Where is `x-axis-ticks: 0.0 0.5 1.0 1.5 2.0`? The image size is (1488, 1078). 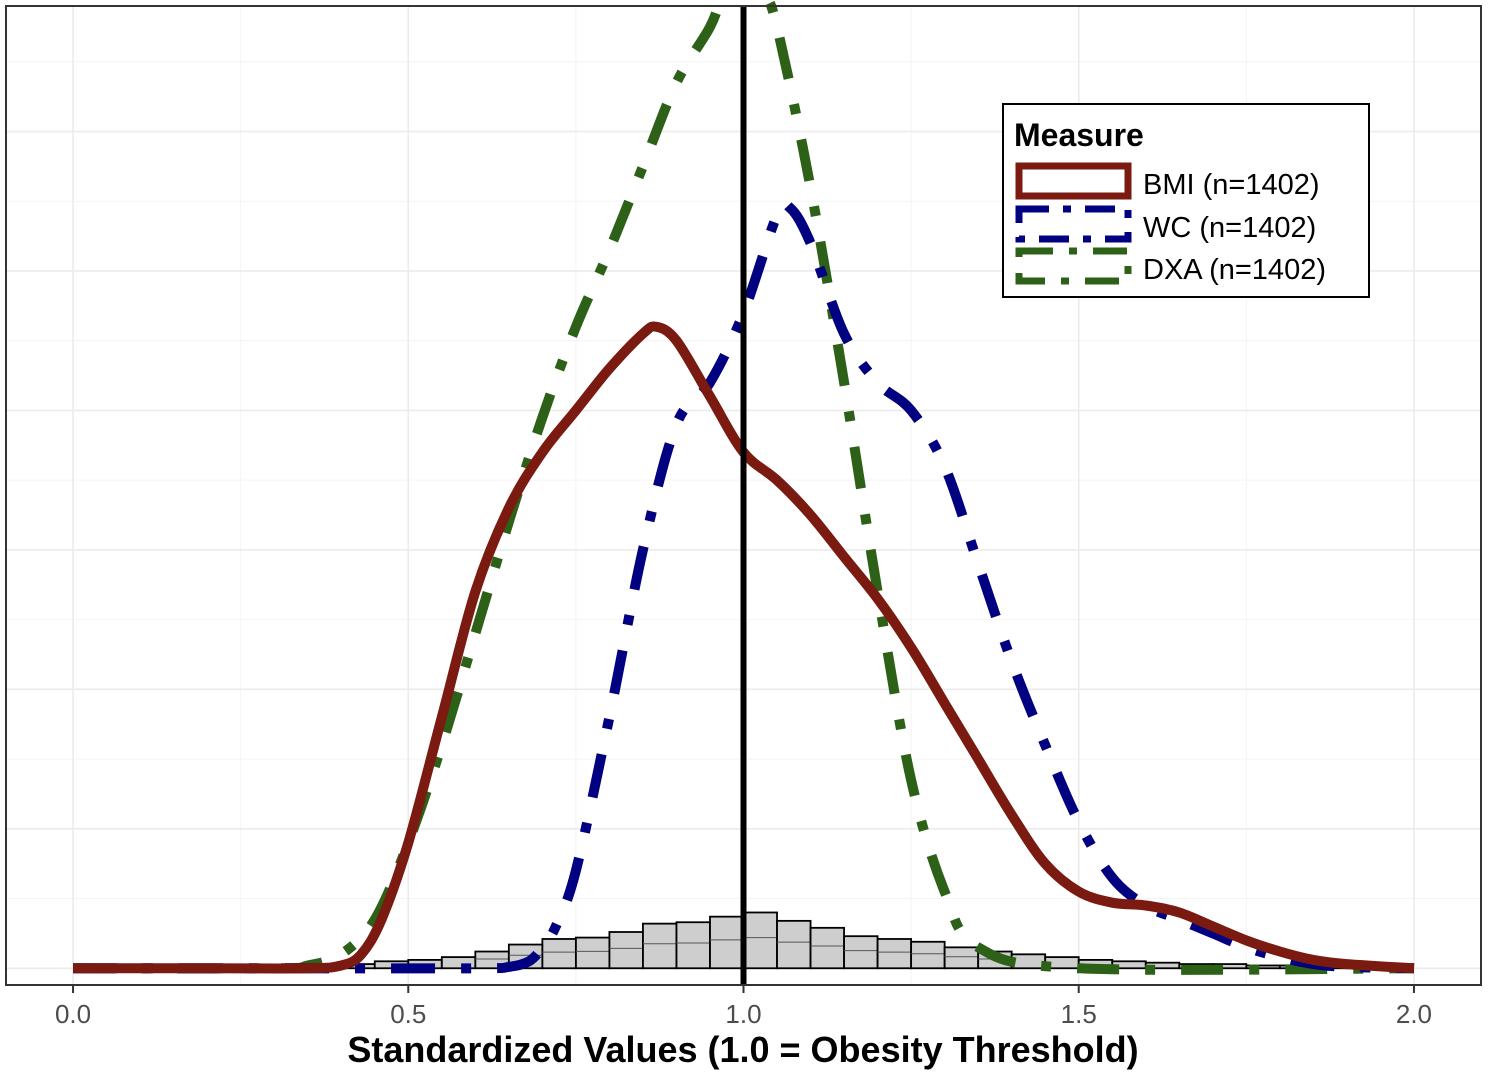
x-axis-ticks: 0.0 0.5 1.0 1.5 2.0 is located at coordinates (743, 1007).